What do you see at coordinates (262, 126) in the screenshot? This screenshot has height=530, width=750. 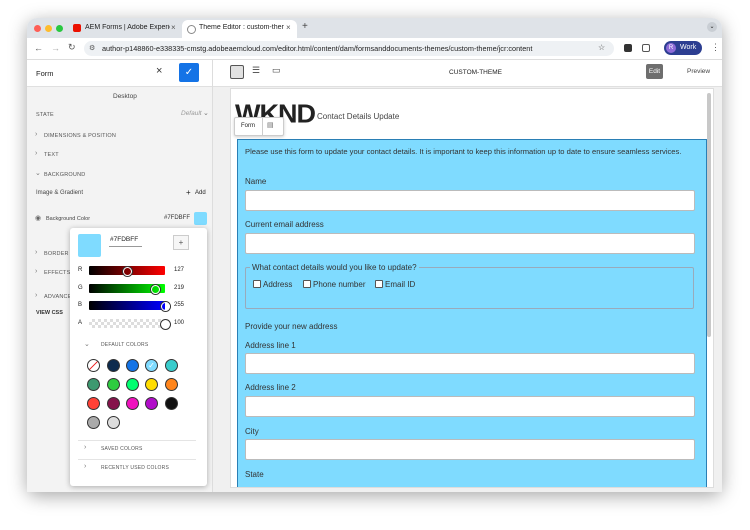 I see `divider` at bounding box center [262, 126].